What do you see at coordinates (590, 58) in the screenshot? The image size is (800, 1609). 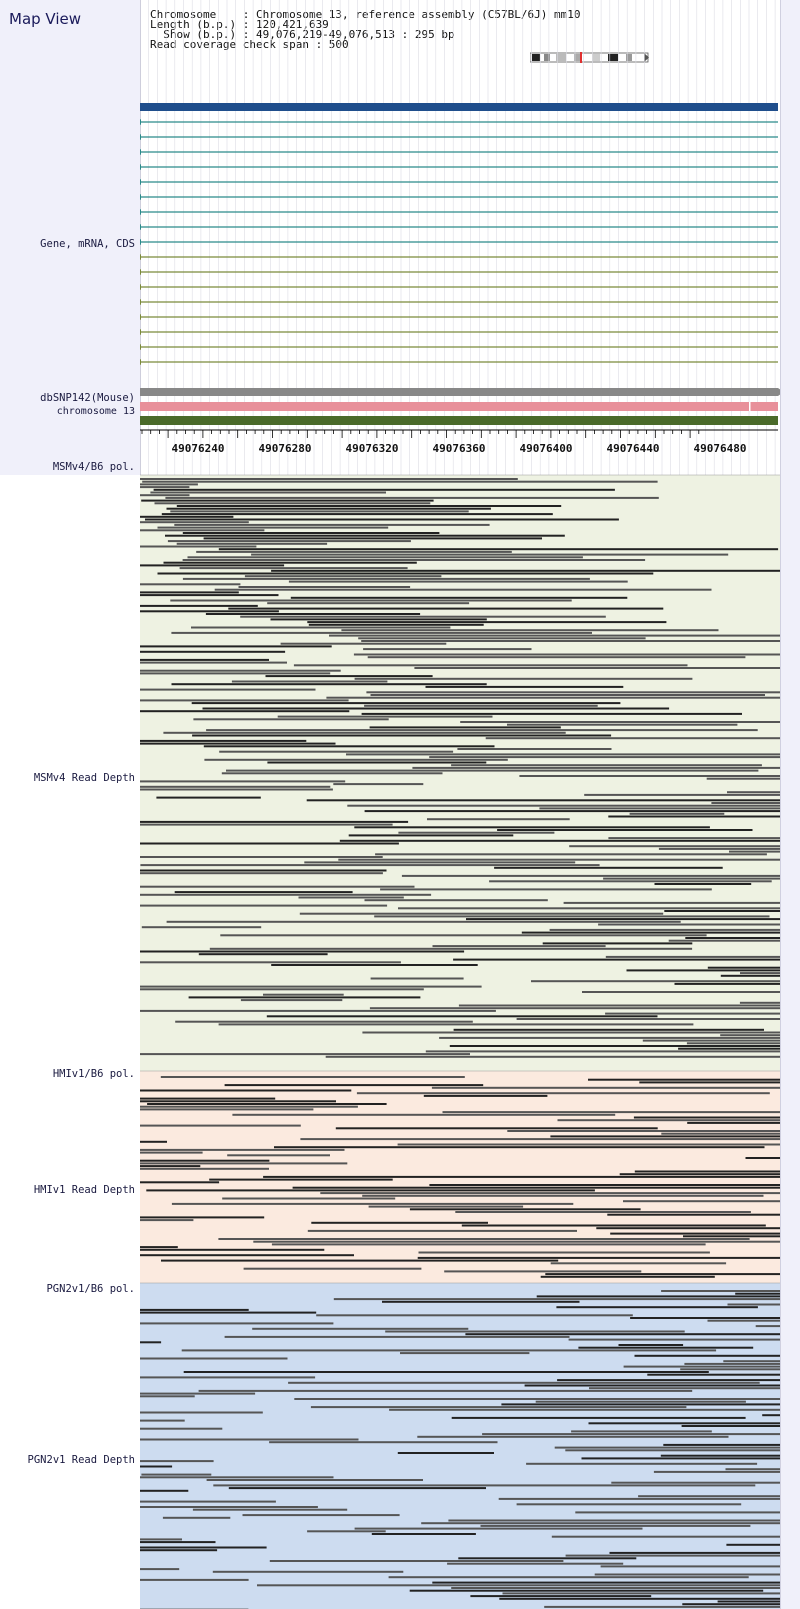 I see `chromosome-ideogram` at bounding box center [590, 58].